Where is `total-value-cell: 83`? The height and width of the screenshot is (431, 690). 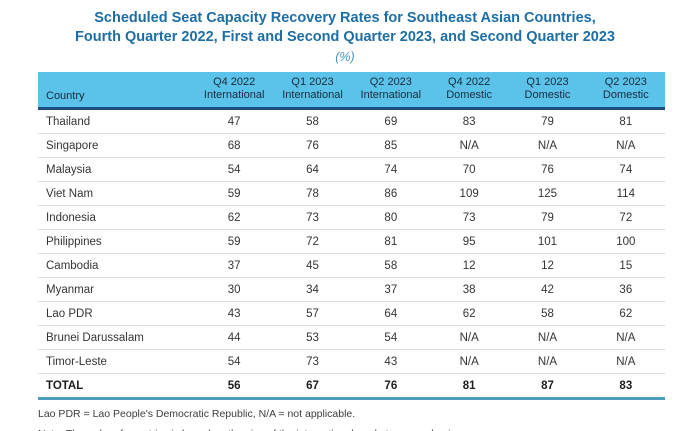 total-value-cell: 83 is located at coordinates (625, 386).